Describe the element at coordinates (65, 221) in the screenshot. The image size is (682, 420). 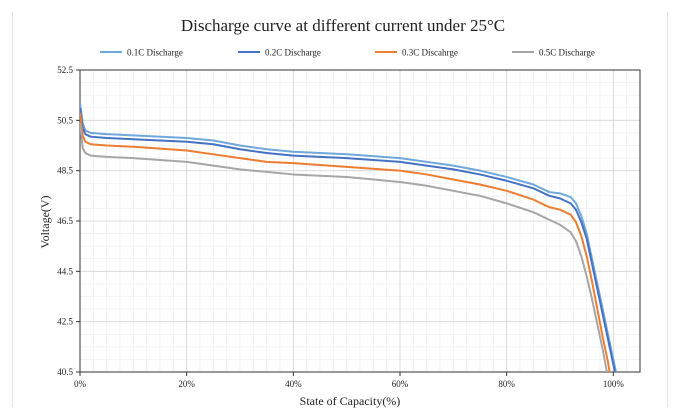
I see `y-tick-label: 46.5` at that location.